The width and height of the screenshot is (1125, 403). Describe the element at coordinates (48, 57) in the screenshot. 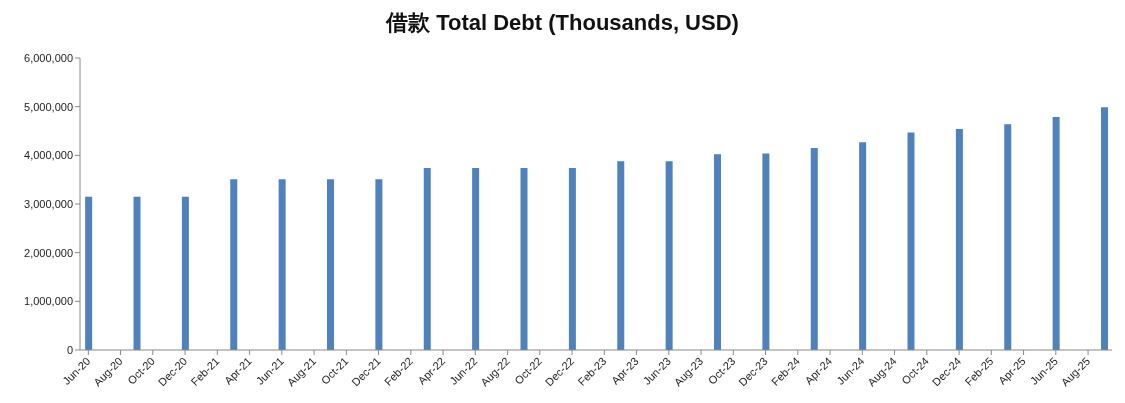

I see `y-tick-label: 6,000,000` at that location.